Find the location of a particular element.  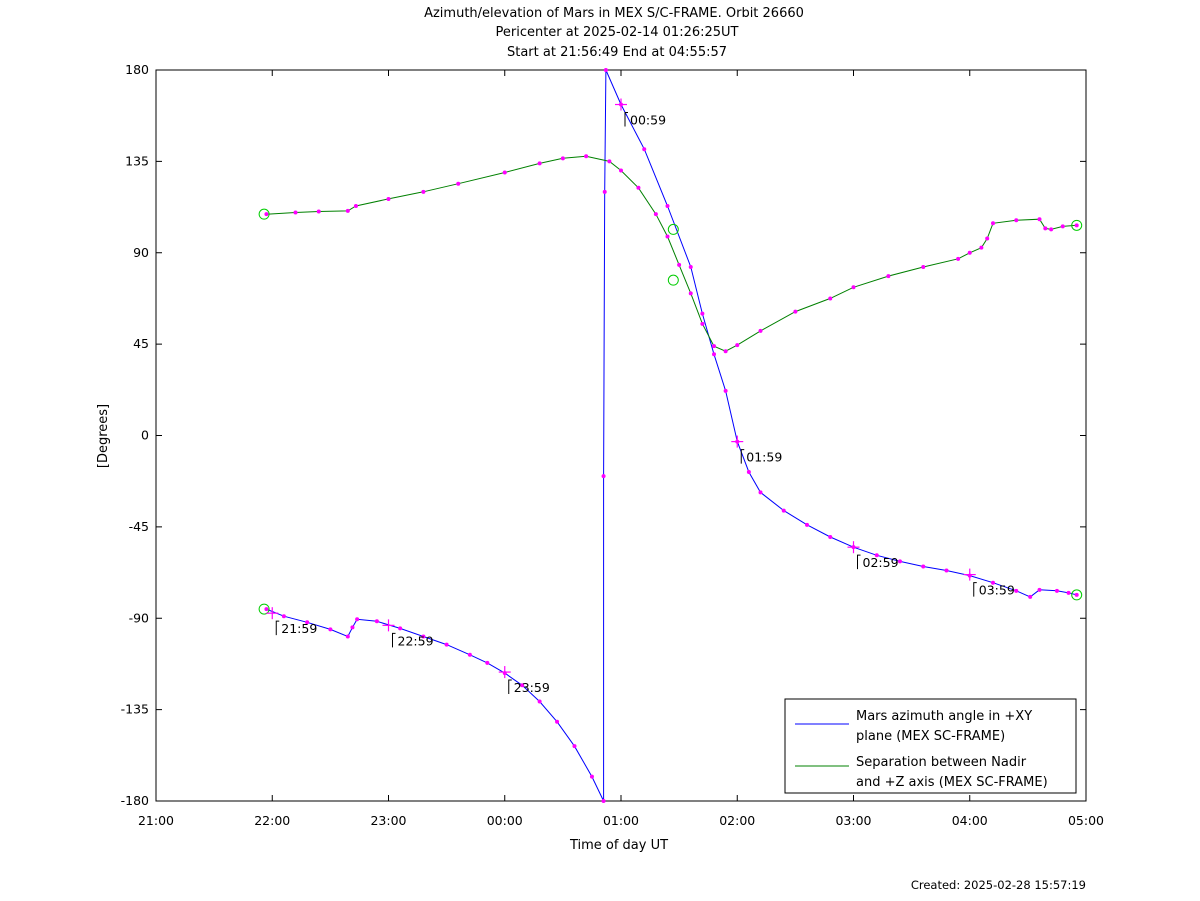

hour-label: 22:59 is located at coordinates (416, 640).